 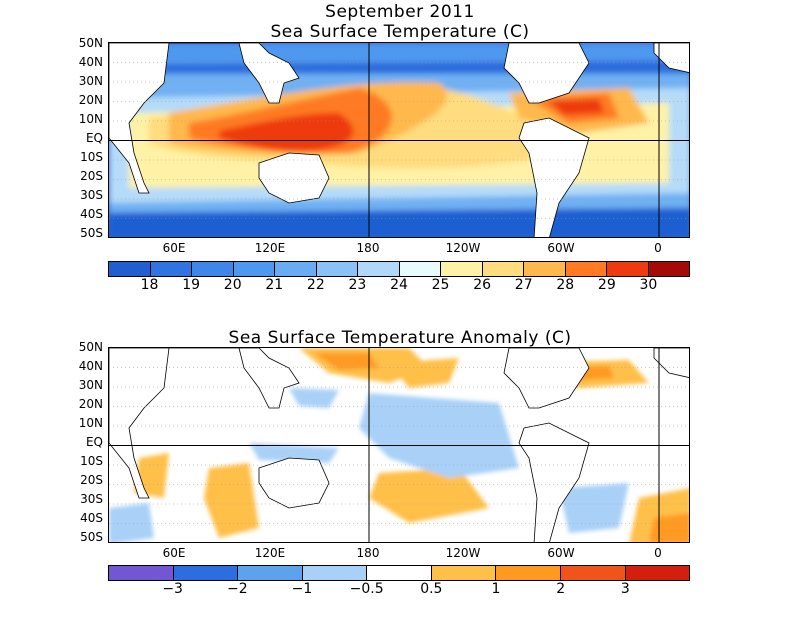 What do you see at coordinates (357, 285) in the screenshot?
I see `colorbar-tick-label: 23` at bounding box center [357, 285].